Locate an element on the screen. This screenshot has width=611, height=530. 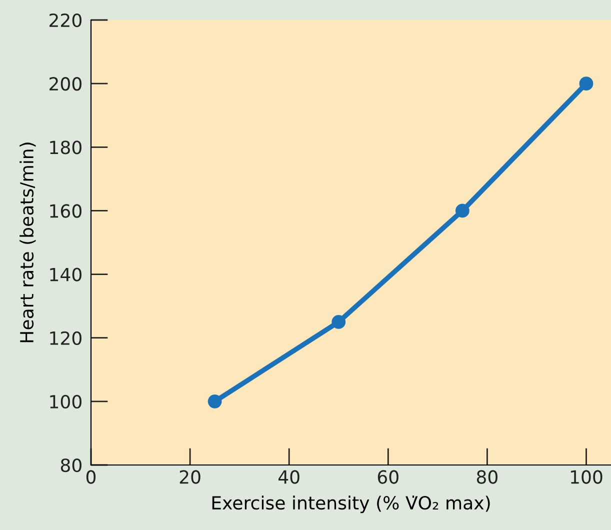
x-tick-label: 20 is located at coordinates (190, 477).